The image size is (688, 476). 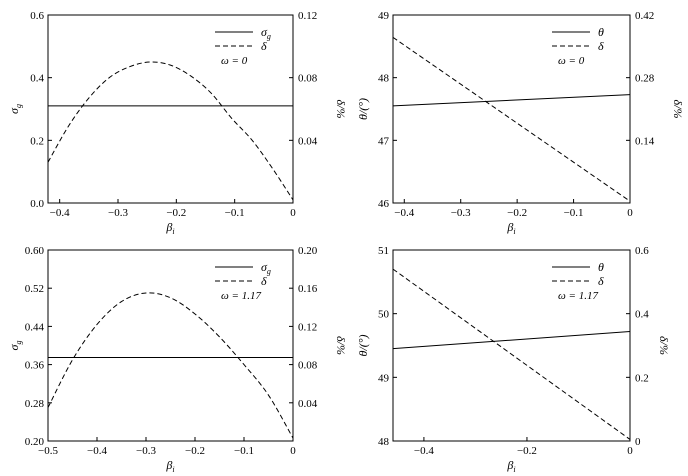 What do you see at coordinates (35, 366) in the screenshot?
I see `y-tick-label: 0.36` at bounding box center [35, 366].